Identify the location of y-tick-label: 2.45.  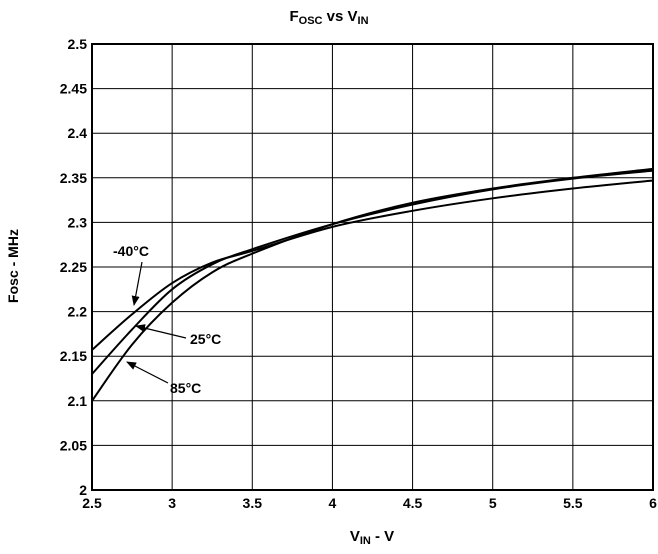
(73, 89).